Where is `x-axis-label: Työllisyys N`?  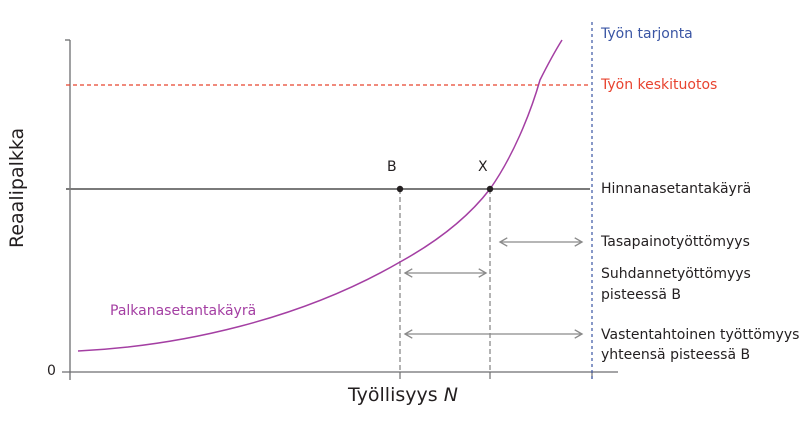
x-axis-label: Työllisyys N is located at coordinates (403, 395).